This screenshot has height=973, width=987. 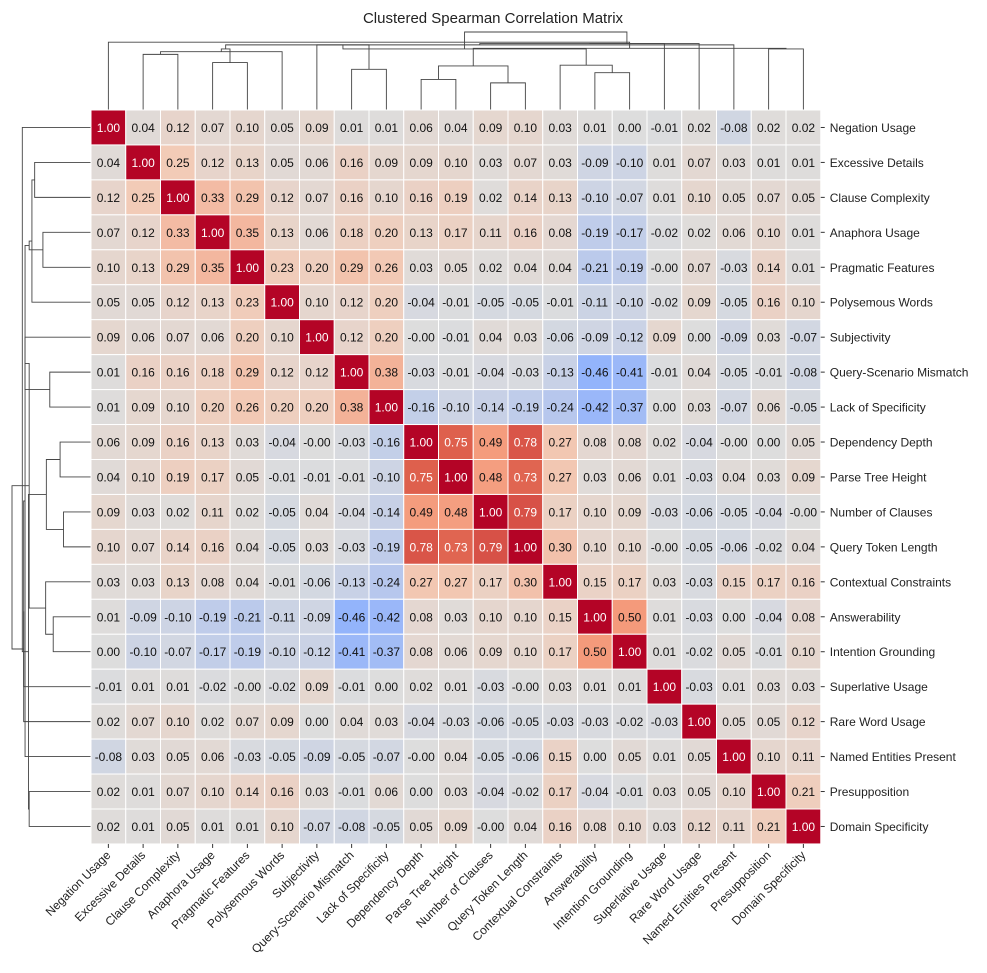 I want to click on cell-value: 0.79, so click(x=491, y=547).